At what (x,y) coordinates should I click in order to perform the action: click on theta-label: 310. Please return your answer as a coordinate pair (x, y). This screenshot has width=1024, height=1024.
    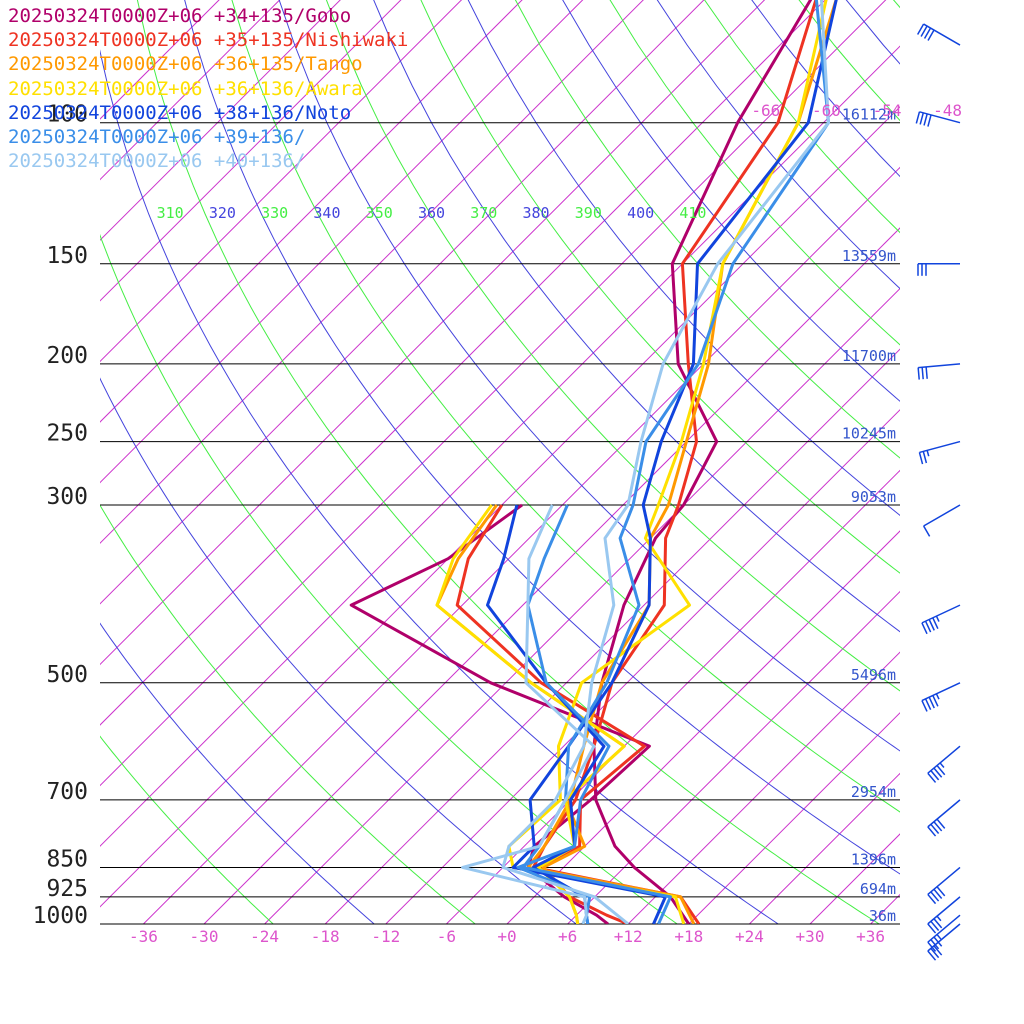
    Looking at the image, I should click on (170, 213).